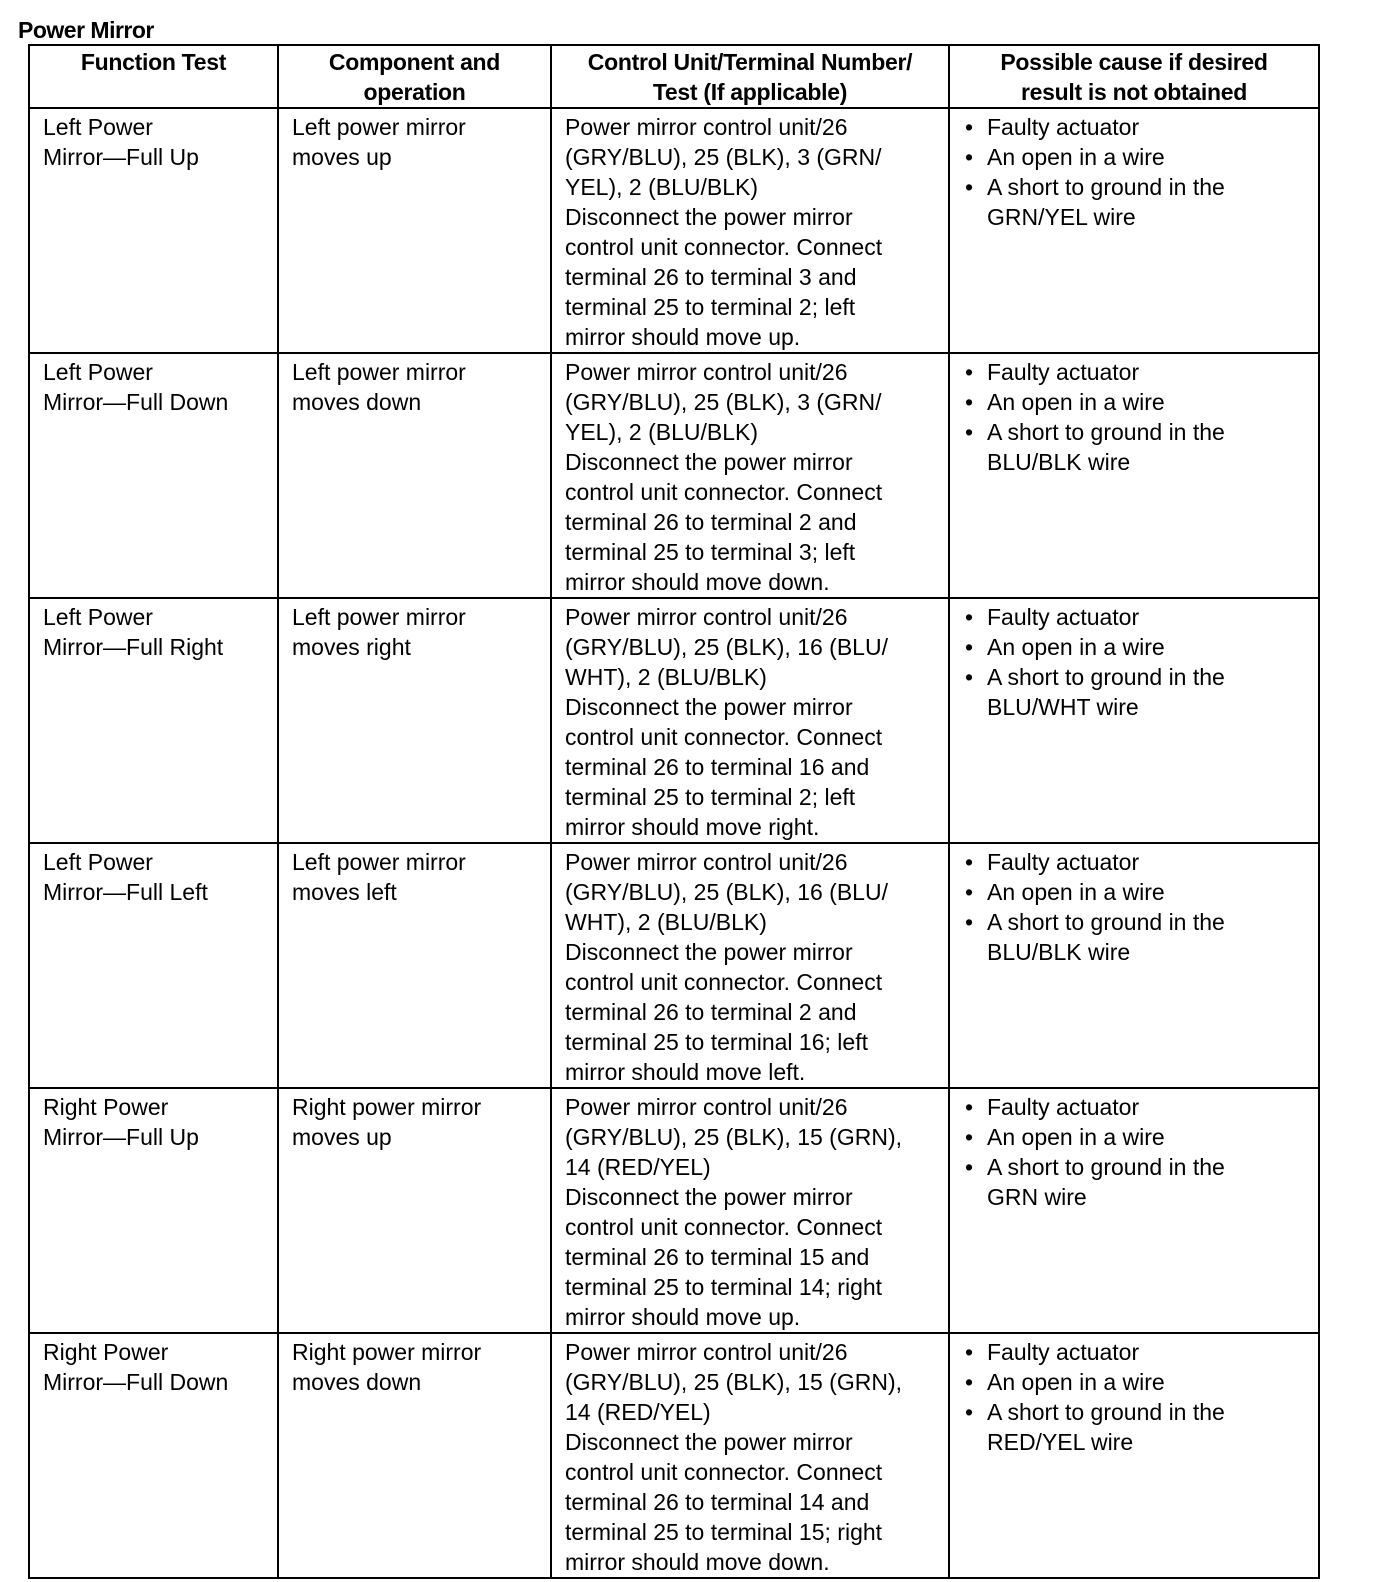 This screenshot has width=1376, height=1582. Describe the element at coordinates (1134, 92) in the screenshot. I see `header-line: result is not obtained` at that location.